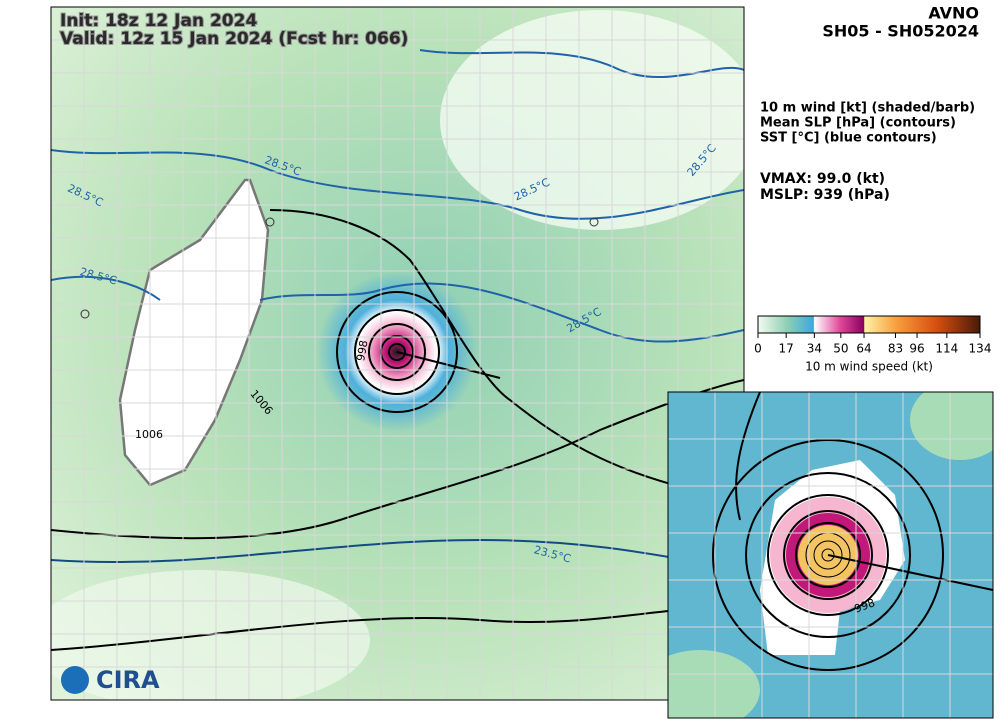  What do you see at coordinates (895, 349) in the screenshot?
I see `colorbar-tick-label: 83` at bounding box center [895, 349].